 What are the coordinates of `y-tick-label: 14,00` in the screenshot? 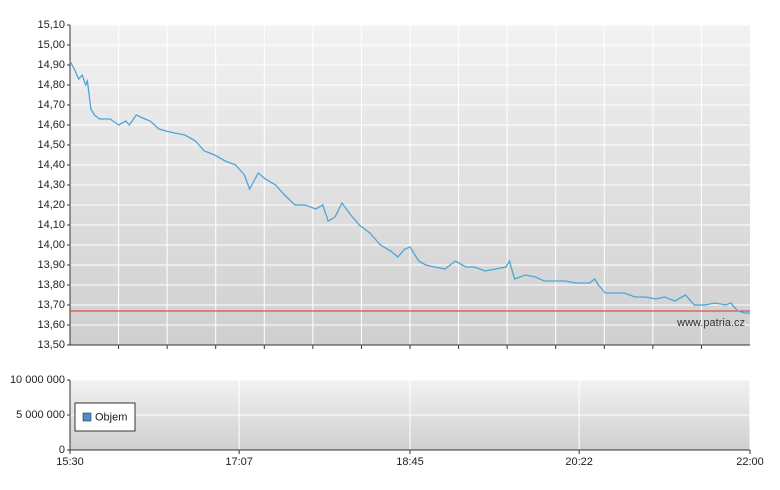 It's located at (51, 245).